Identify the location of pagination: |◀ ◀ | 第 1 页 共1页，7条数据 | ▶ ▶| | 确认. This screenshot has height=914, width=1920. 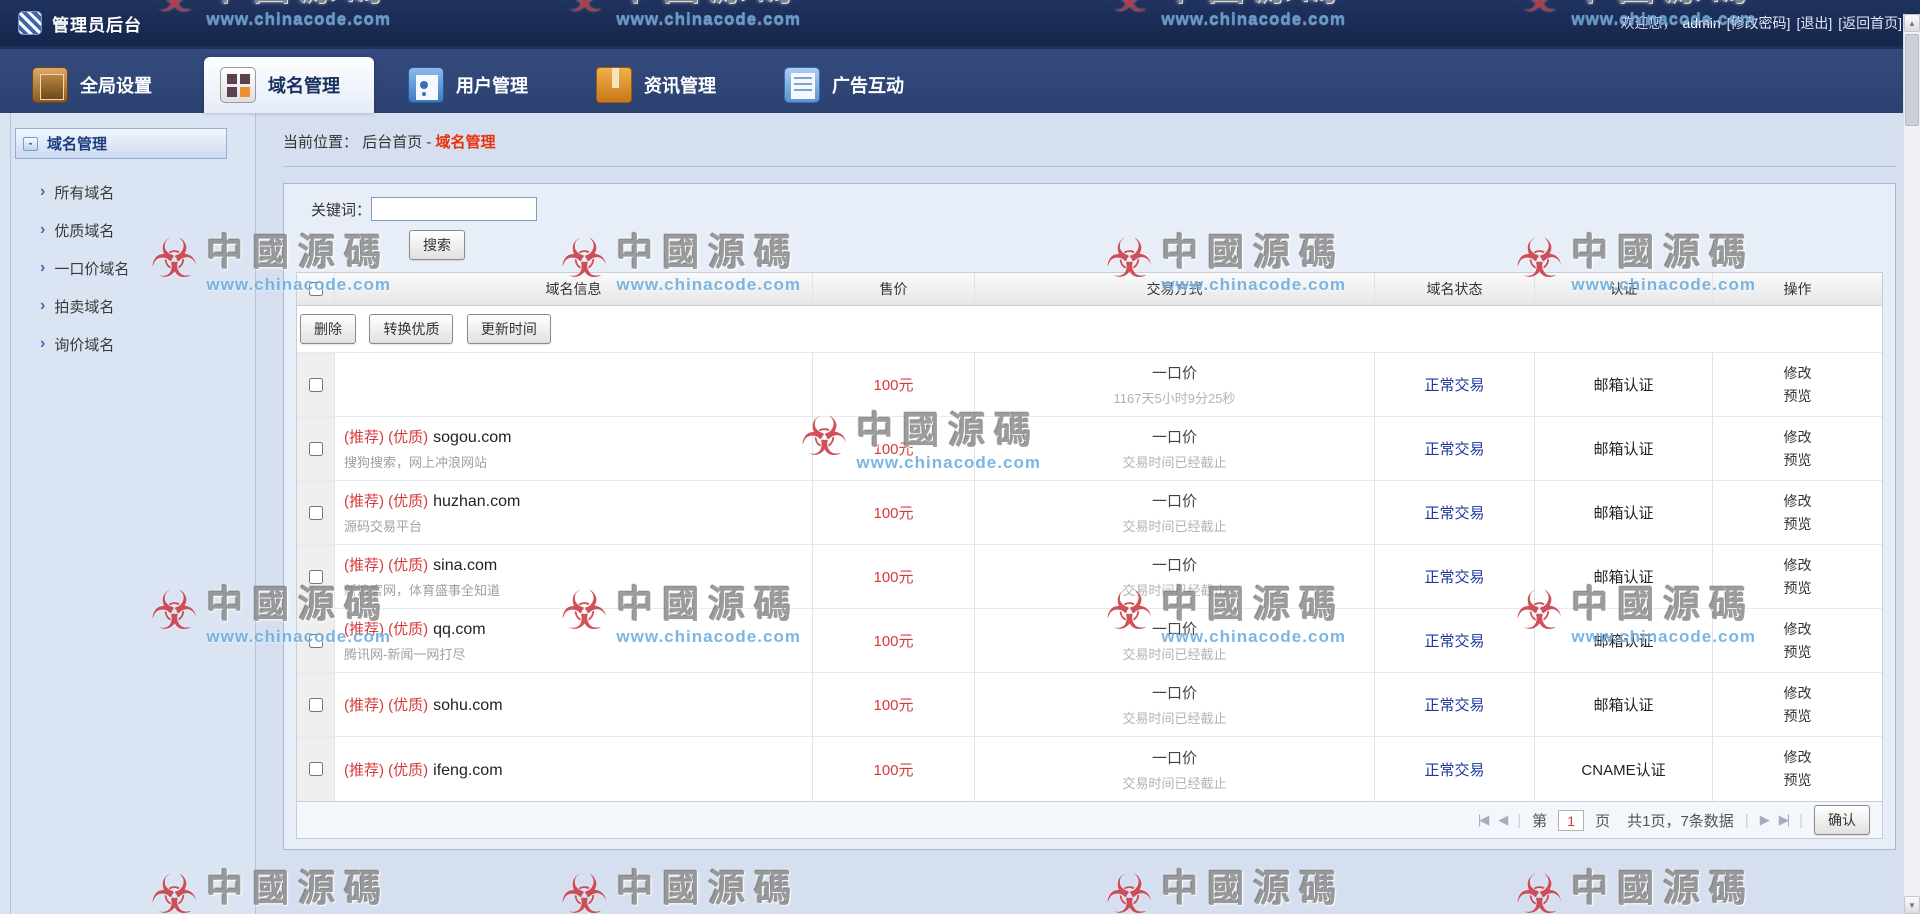
(1089, 820).